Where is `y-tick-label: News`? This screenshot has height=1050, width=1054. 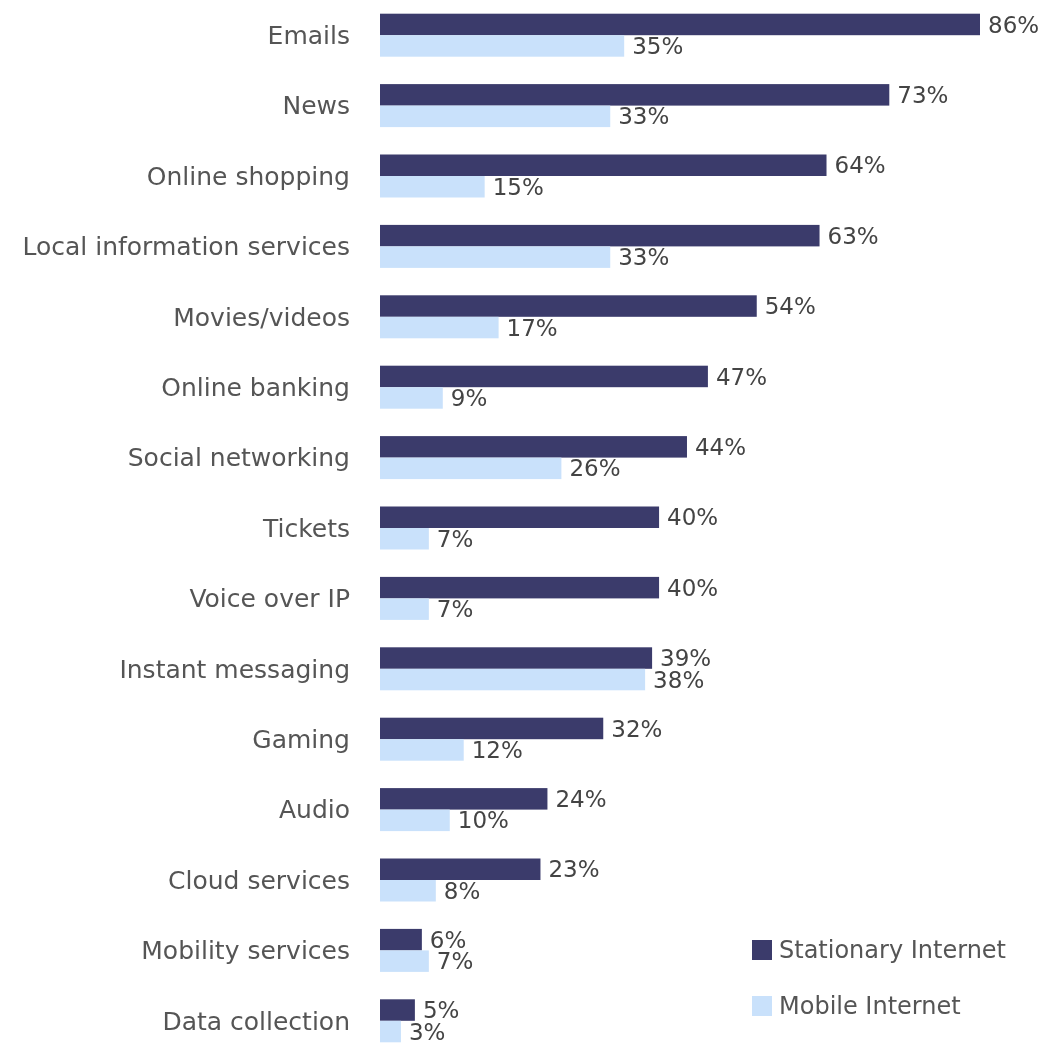
y-tick-label: News is located at coordinates (316, 106).